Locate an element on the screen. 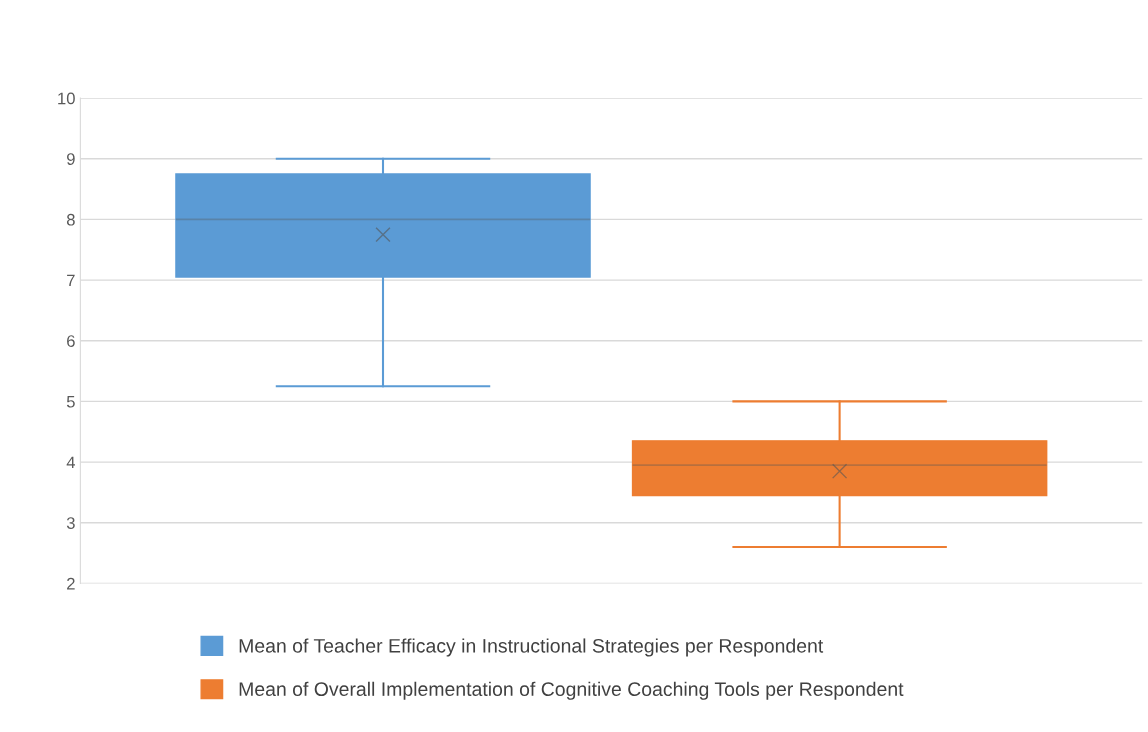 The image size is (1148, 732). y-tick-label: 5 is located at coordinates (70, 401).